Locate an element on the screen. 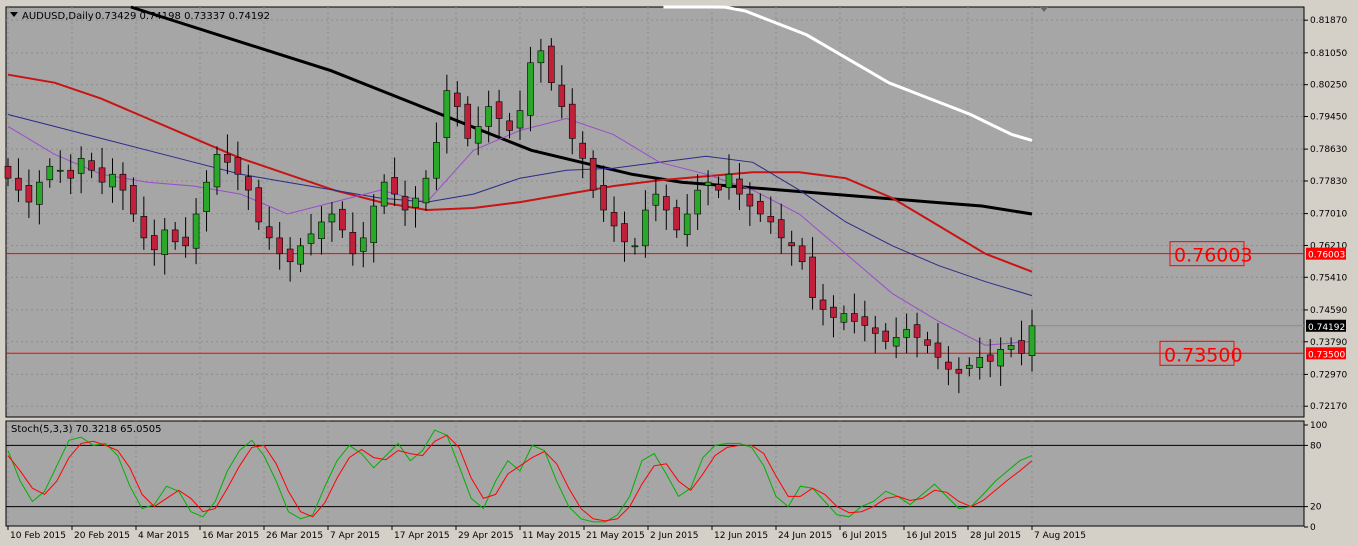  price-tick-label: 0.77010 is located at coordinates (1328, 215).